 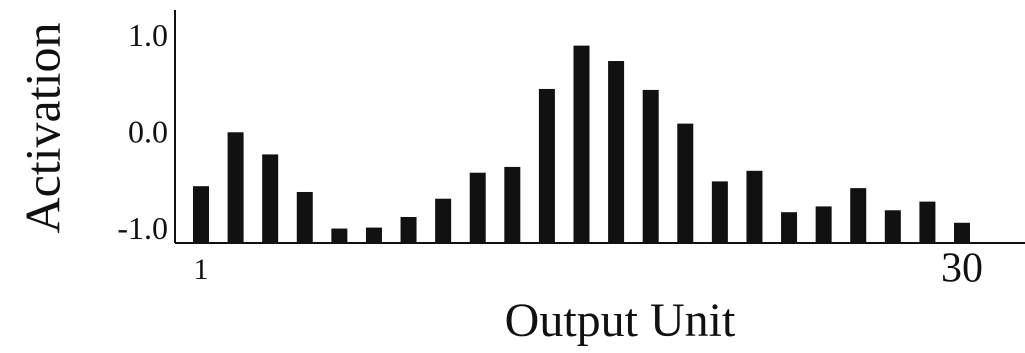 What do you see at coordinates (148, 132) in the screenshot?
I see `y-tick-label: 0.0` at bounding box center [148, 132].